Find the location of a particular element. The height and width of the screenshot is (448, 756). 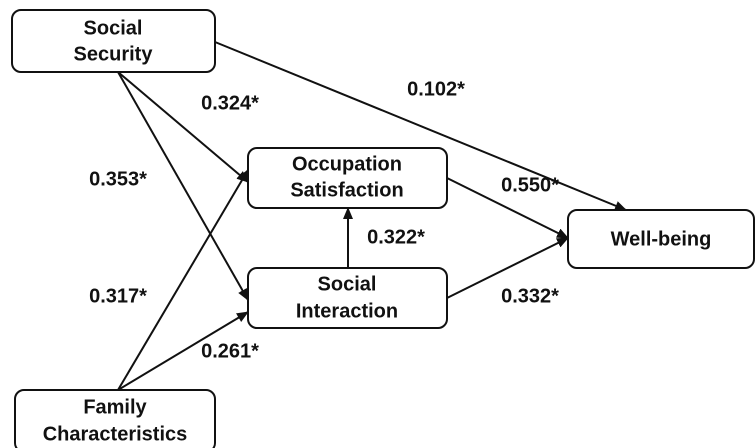

node-label: Well-being is located at coordinates (661, 239).